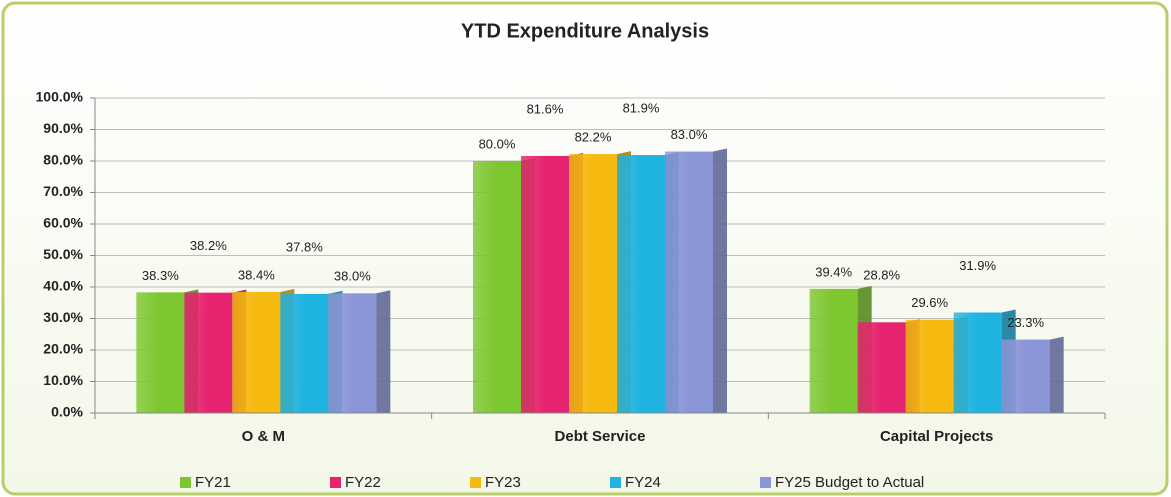  What do you see at coordinates (689, 134) in the screenshot?
I see `data-label: 83.0%` at bounding box center [689, 134].